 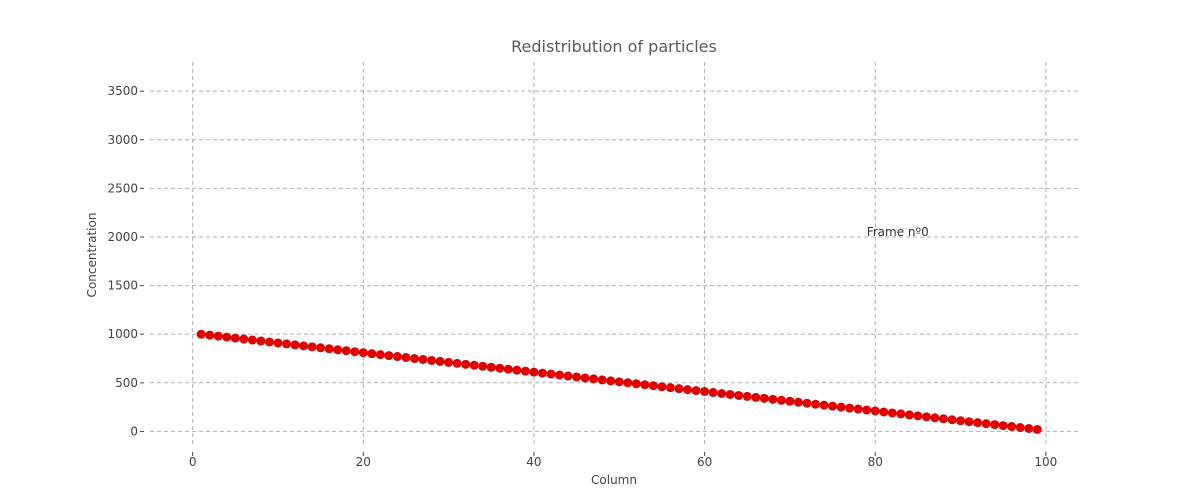 I want to click on y-tick-label: 2500, so click(x=122, y=188).